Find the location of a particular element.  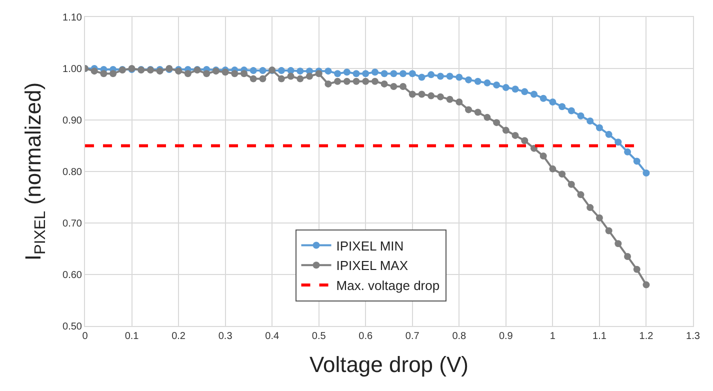

x-tick-label: 0.9 is located at coordinates (506, 336).